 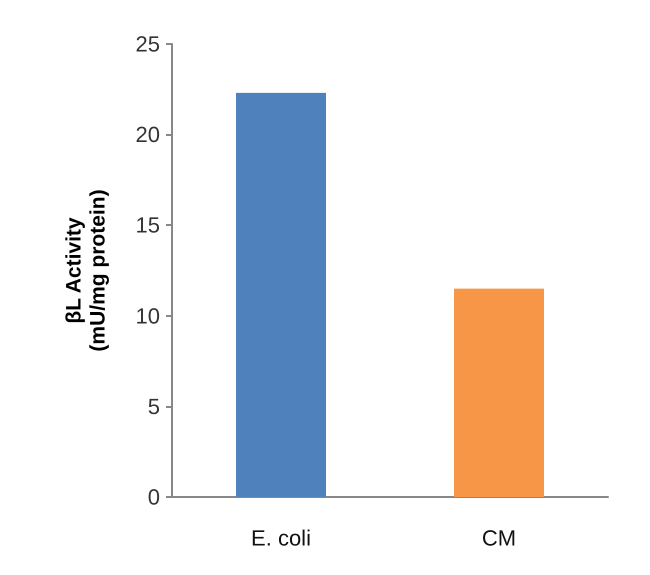 What do you see at coordinates (281, 538) in the screenshot?
I see `x-tick-label: E. coli` at bounding box center [281, 538].